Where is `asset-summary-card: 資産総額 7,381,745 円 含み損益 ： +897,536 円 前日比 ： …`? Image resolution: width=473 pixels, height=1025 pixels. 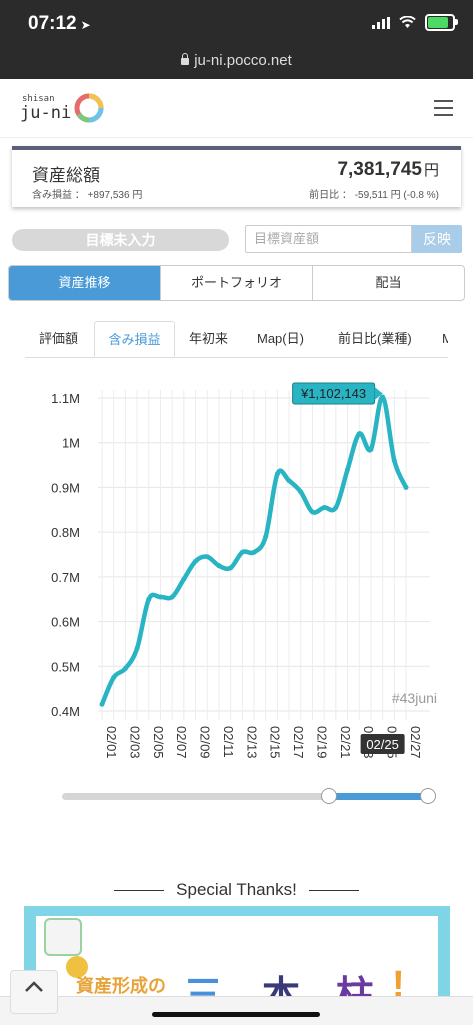
asset-summary-card: 資産総額 7,381,745 円 含み損益 ： +897,536 円 前日比 ： … is located at coordinates (236, 176).